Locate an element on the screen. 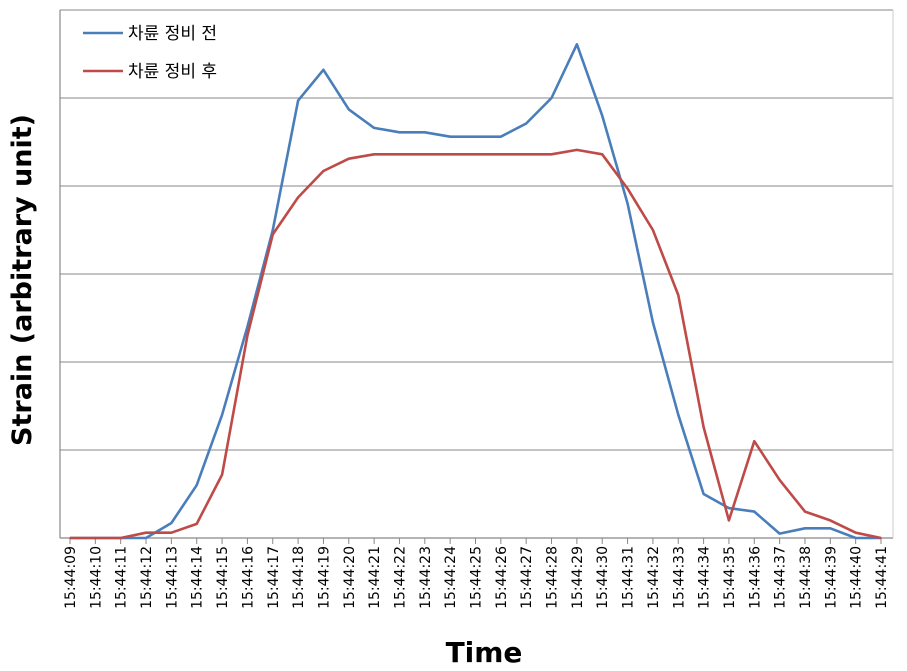 This screenshot has height=671, width=907. x-tick-label: 15:44:39 is located at coordinates (831, 577).